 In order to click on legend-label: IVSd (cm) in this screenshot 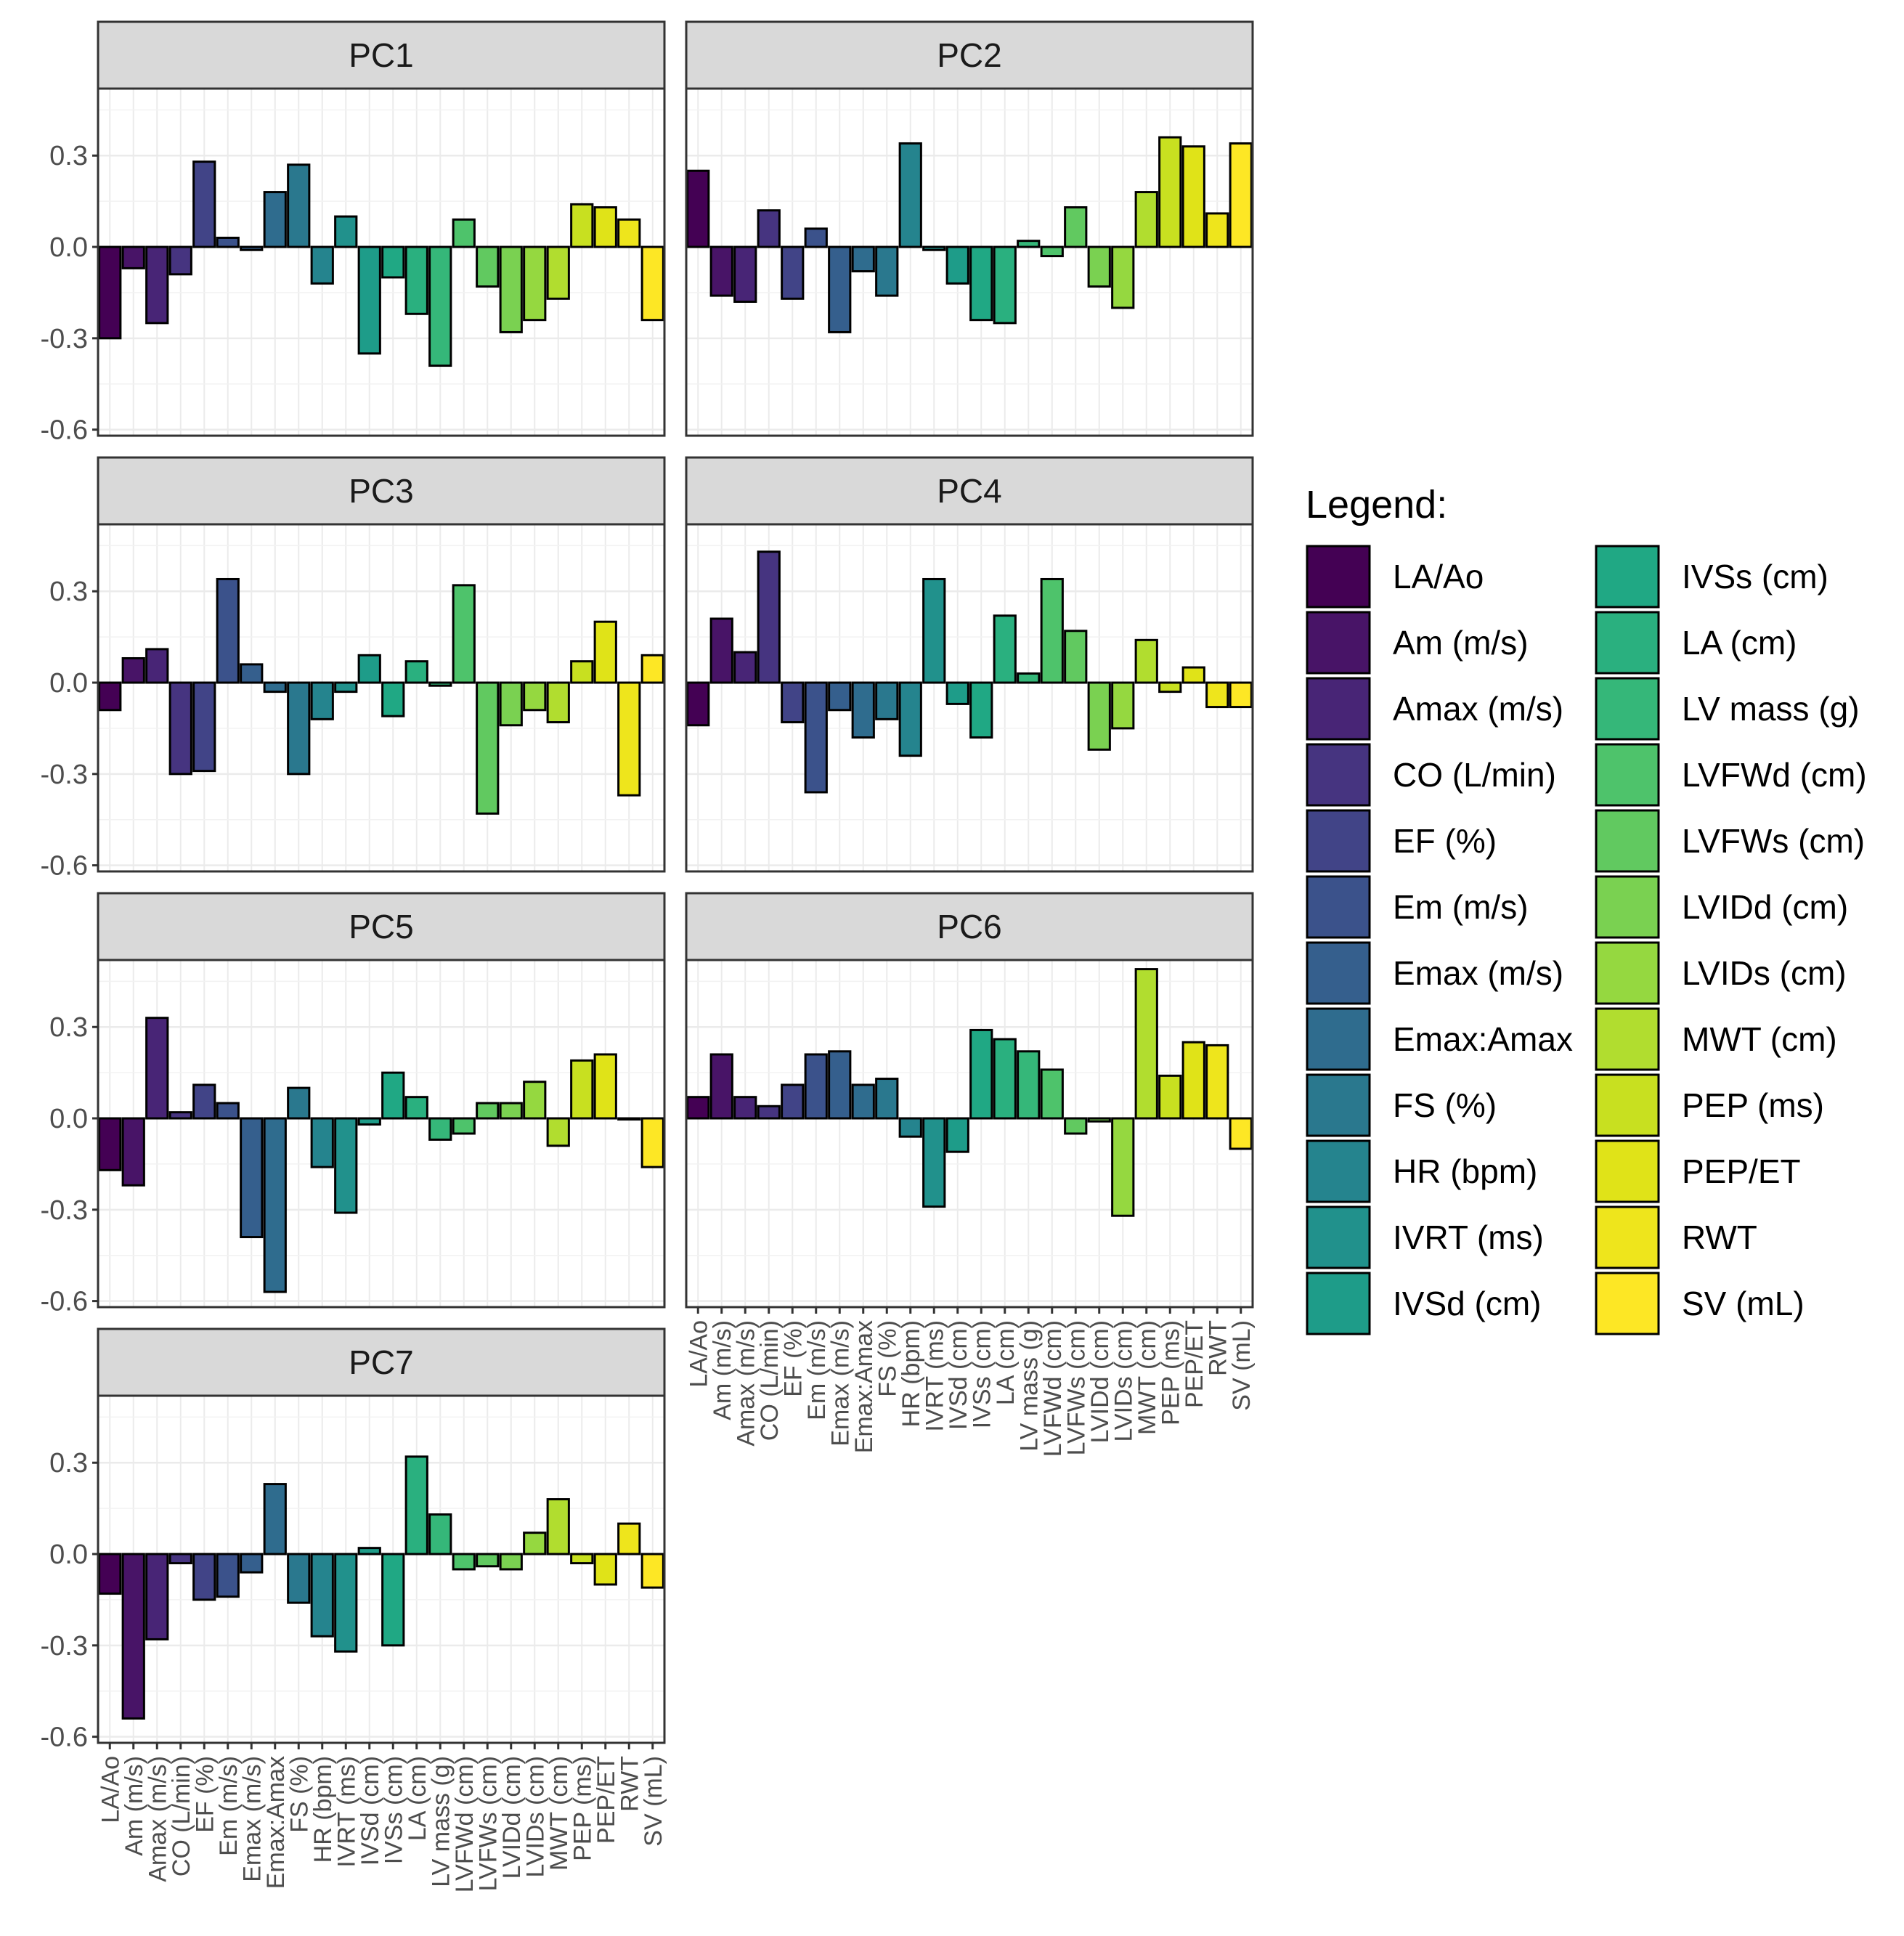, I will do `click(1467, 1303)`.